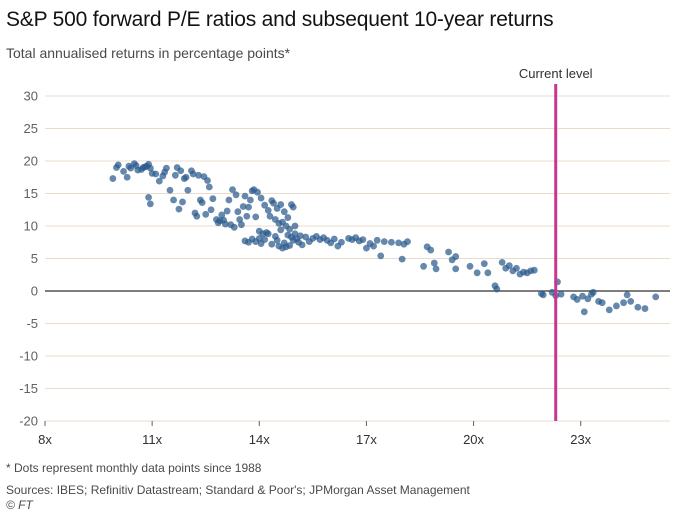 The height and width of the screenshot is (514, 700). Describe the element at coordinates (366, 439) in the screenshot. I see `x-tick-label: 17x` at that location.